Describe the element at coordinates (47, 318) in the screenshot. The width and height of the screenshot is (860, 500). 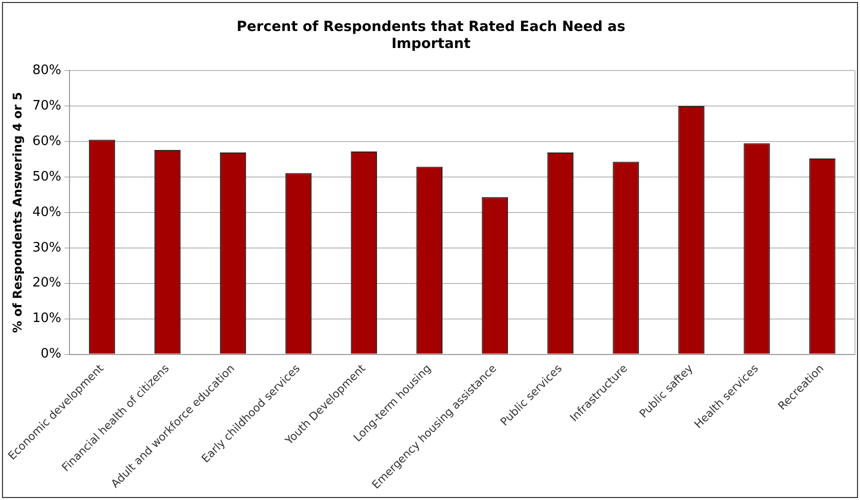
I see `y-tick-label: 10%` at that location.